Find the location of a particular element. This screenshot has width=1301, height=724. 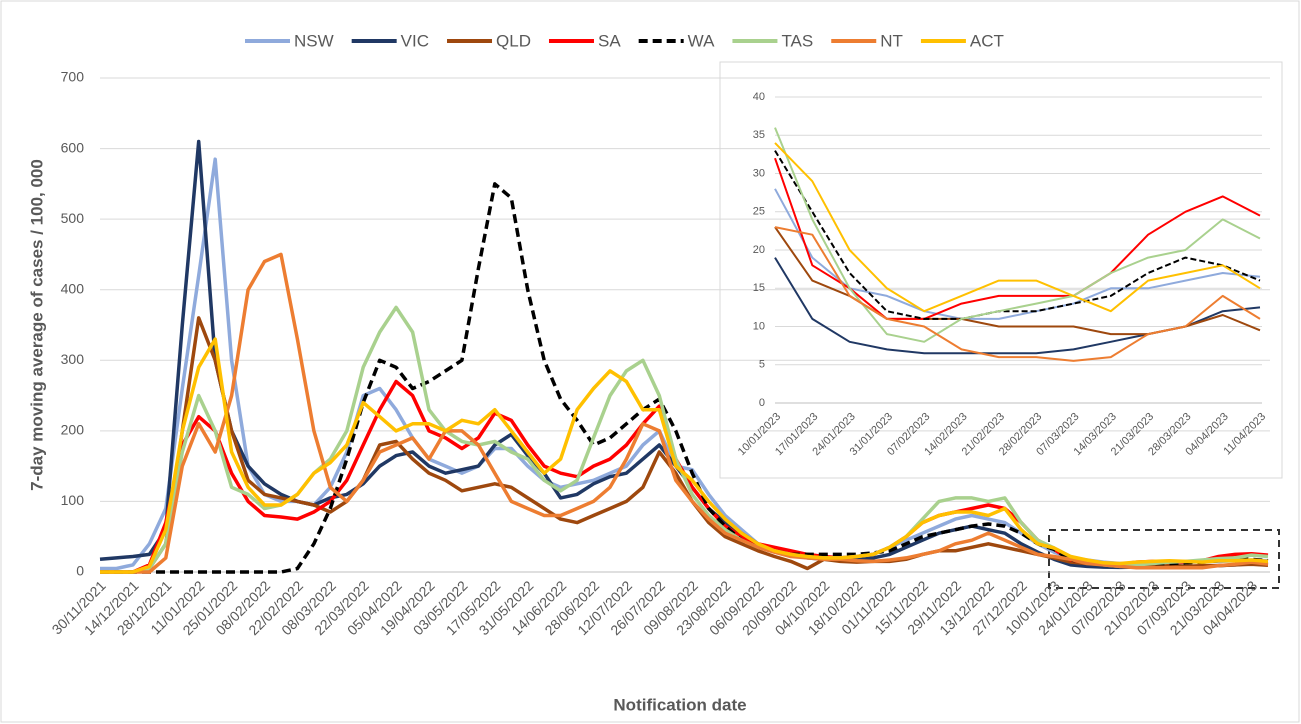

legend-label: NSW is located at coordinates (314, 40).